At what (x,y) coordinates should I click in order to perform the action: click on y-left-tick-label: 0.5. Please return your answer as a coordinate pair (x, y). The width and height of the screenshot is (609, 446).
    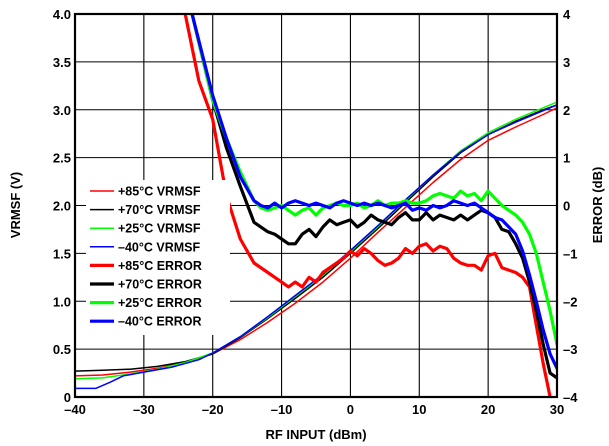
    Looking at the image, I should click on (62, 349).